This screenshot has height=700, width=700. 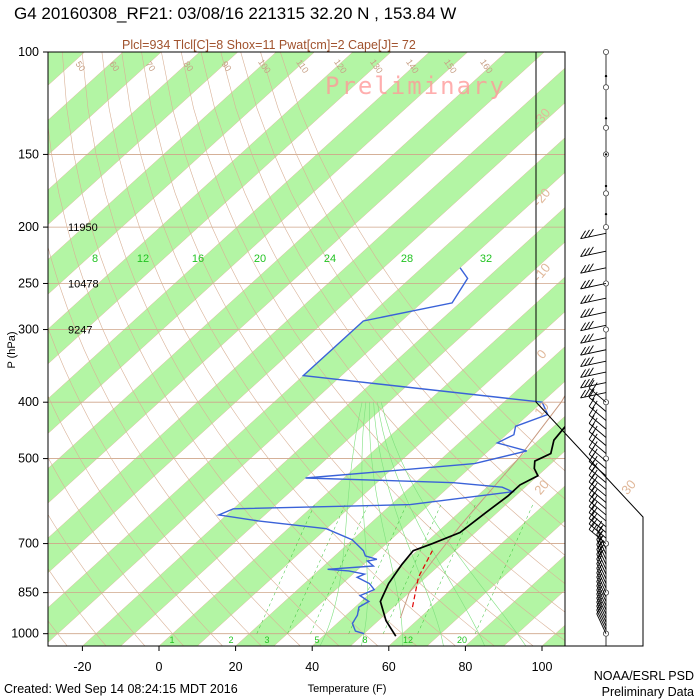 What do you see at coordinates (644, 684) in the screenshot?
I see `footer-credits: NOAA/ESRL PSD Preliminary Data` at bounding box center [644, 684].